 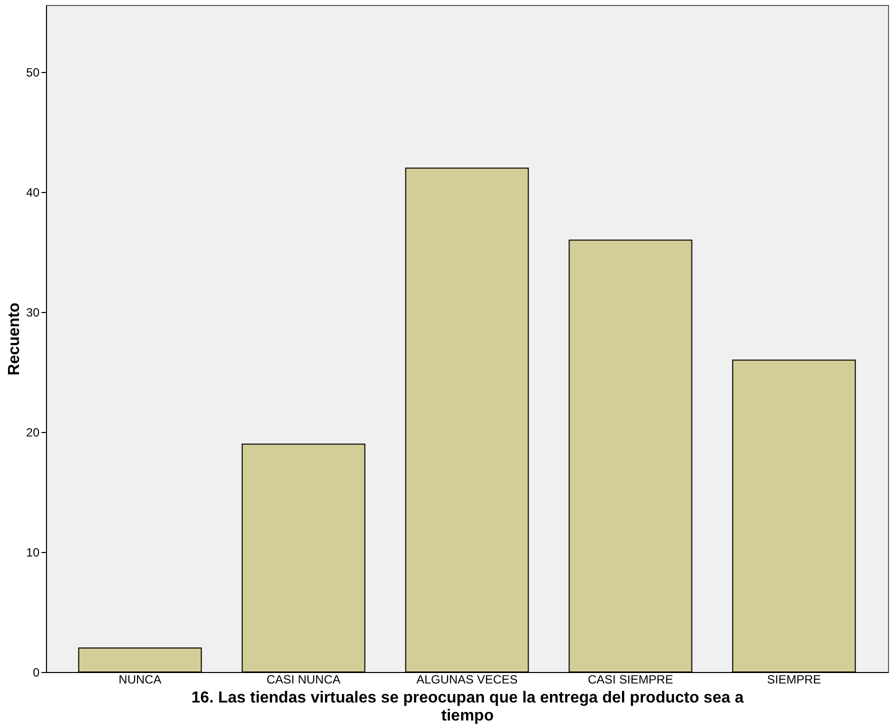 I want to click on y-tick-label: 40, so click(x=33, y=193).